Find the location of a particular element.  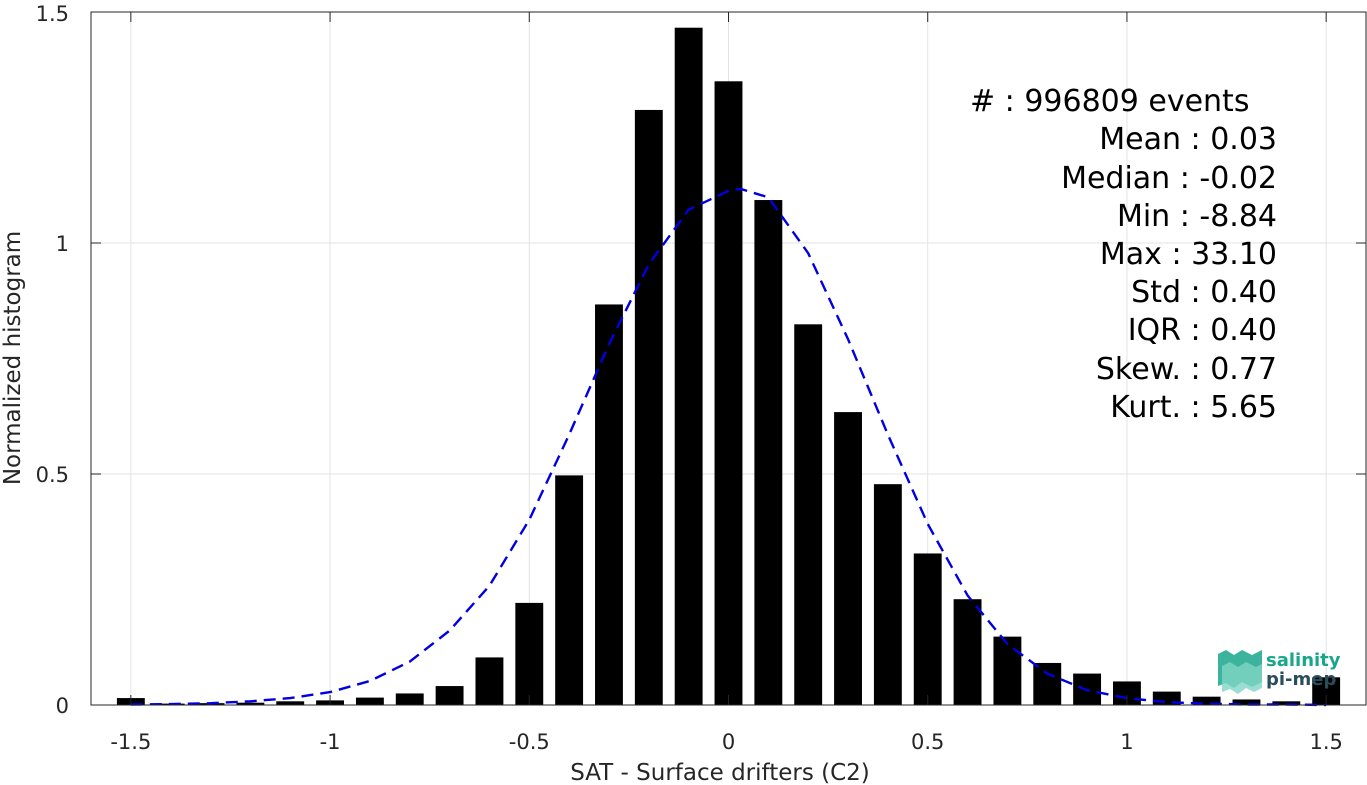

y-tick-labels: 0 0.5 1 1.5 is located at coordinates (52, 360).